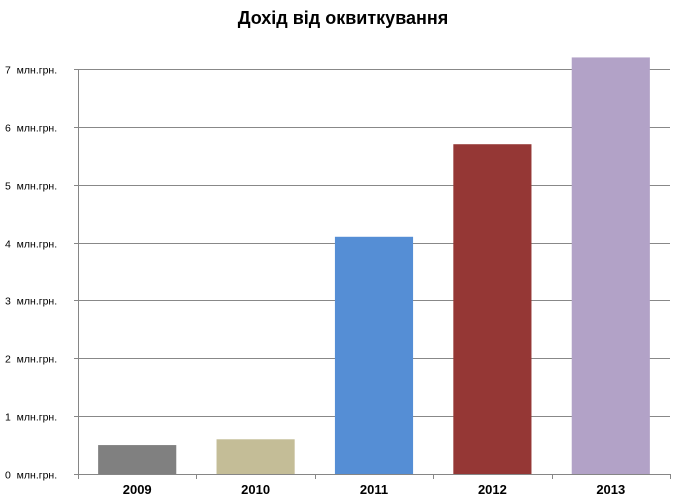 The height and width of the screenshot is (504, 683). I want to click on bar-2013, so click(610, 266).